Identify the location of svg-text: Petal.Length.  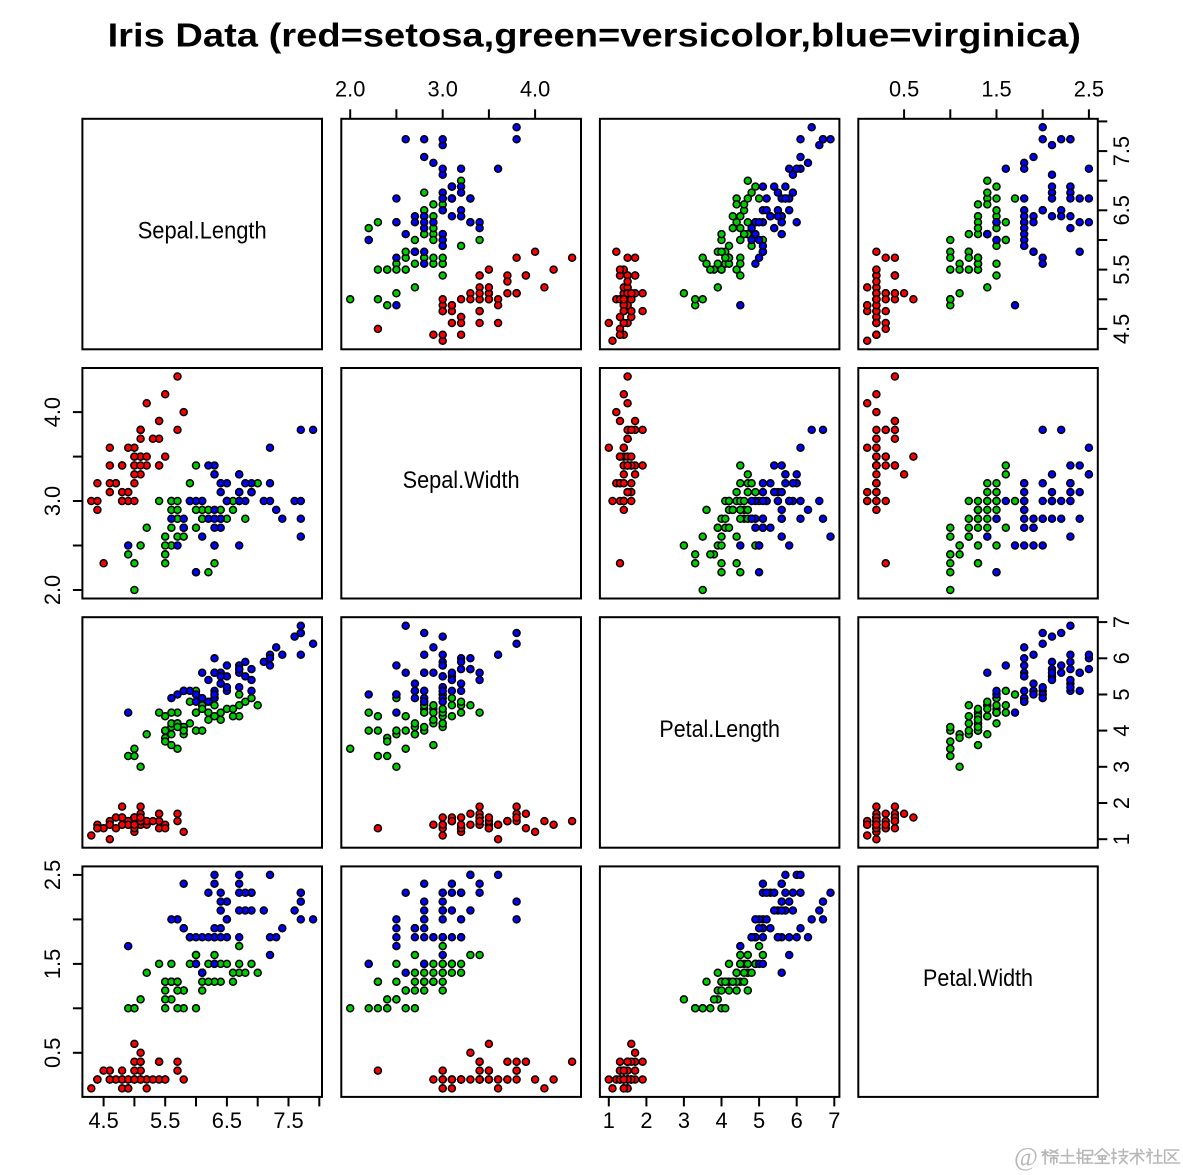
(719, 729).